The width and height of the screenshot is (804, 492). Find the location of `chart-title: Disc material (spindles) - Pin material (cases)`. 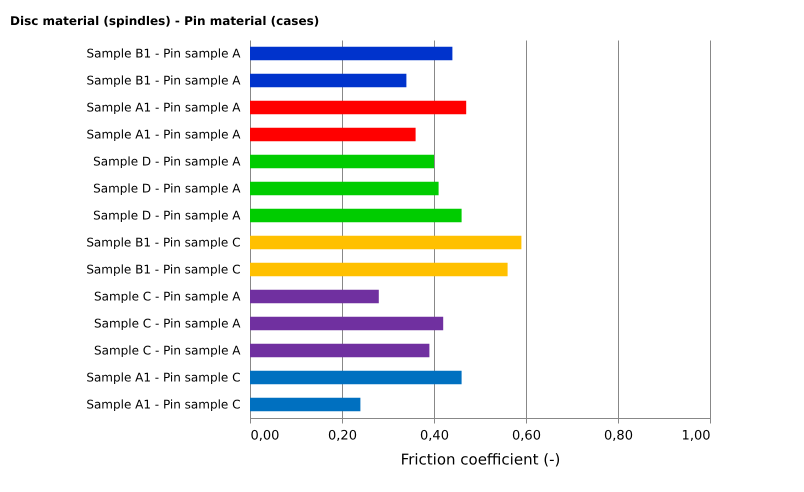

chart-title: Disc material (spindles) - Pin material (cases) is located at coordinates (165, 21).